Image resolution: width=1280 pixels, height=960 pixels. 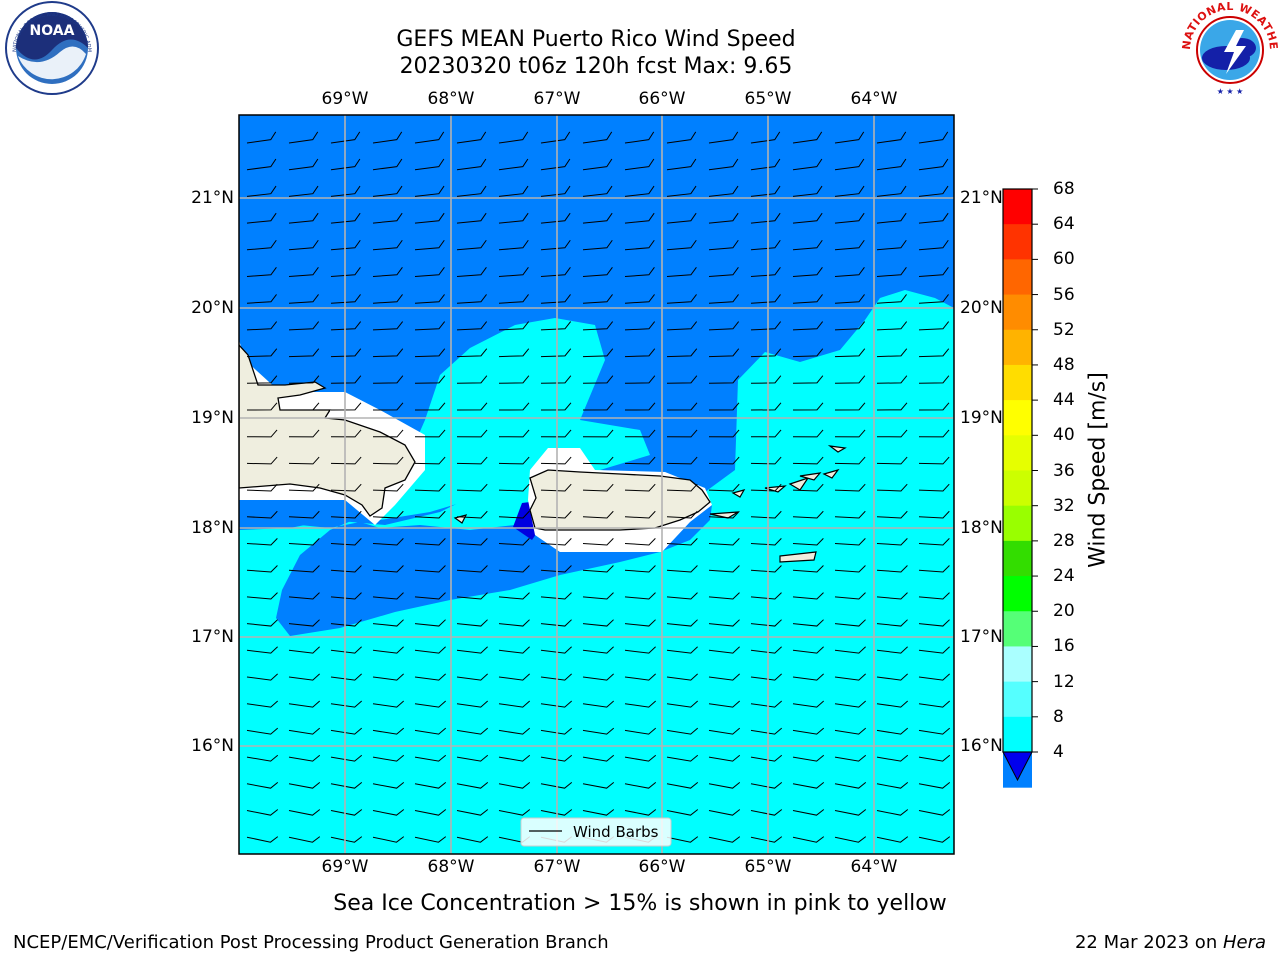 I want to click on chart-title: GEFS MEAN Puerto Rico Wind Speed, so click(x=596, y=39).